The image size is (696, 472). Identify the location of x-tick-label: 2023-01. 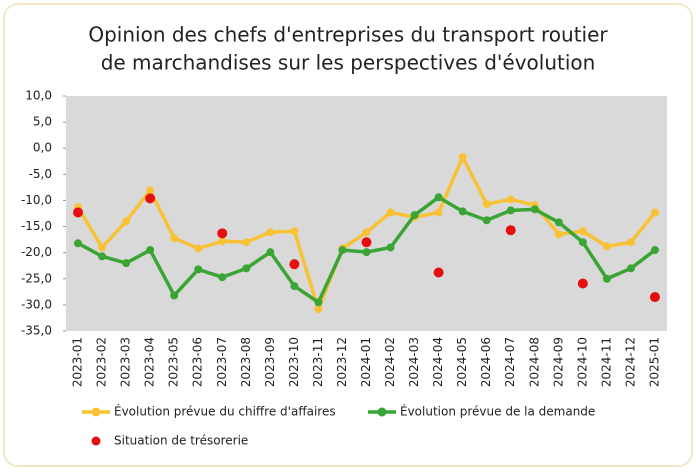
(78, 362).